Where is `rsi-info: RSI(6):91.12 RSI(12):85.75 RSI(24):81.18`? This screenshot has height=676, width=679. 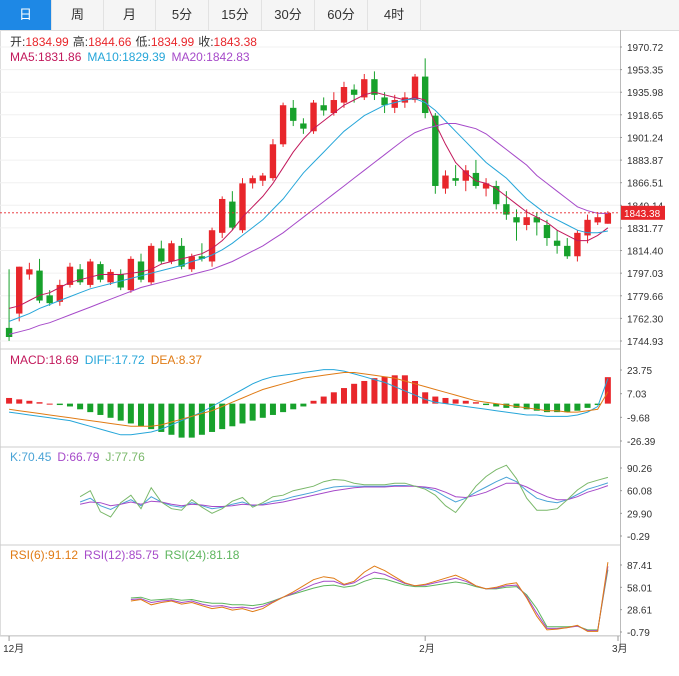
rsi-info: RSI(6):91.12 RSI(12):85.75 RSI(24):81.18 is located at coordinates (125, 555).